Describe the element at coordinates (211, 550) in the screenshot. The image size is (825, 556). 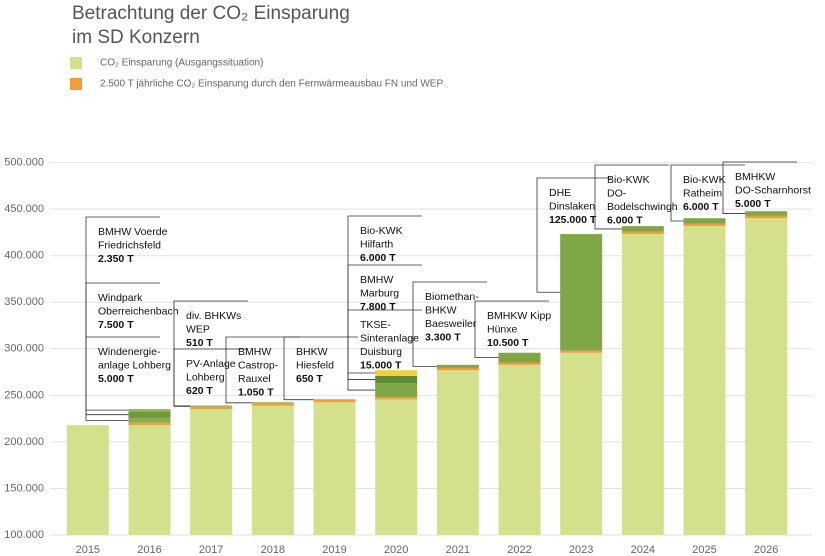
I see `x-tick-label: 2017` at that location.